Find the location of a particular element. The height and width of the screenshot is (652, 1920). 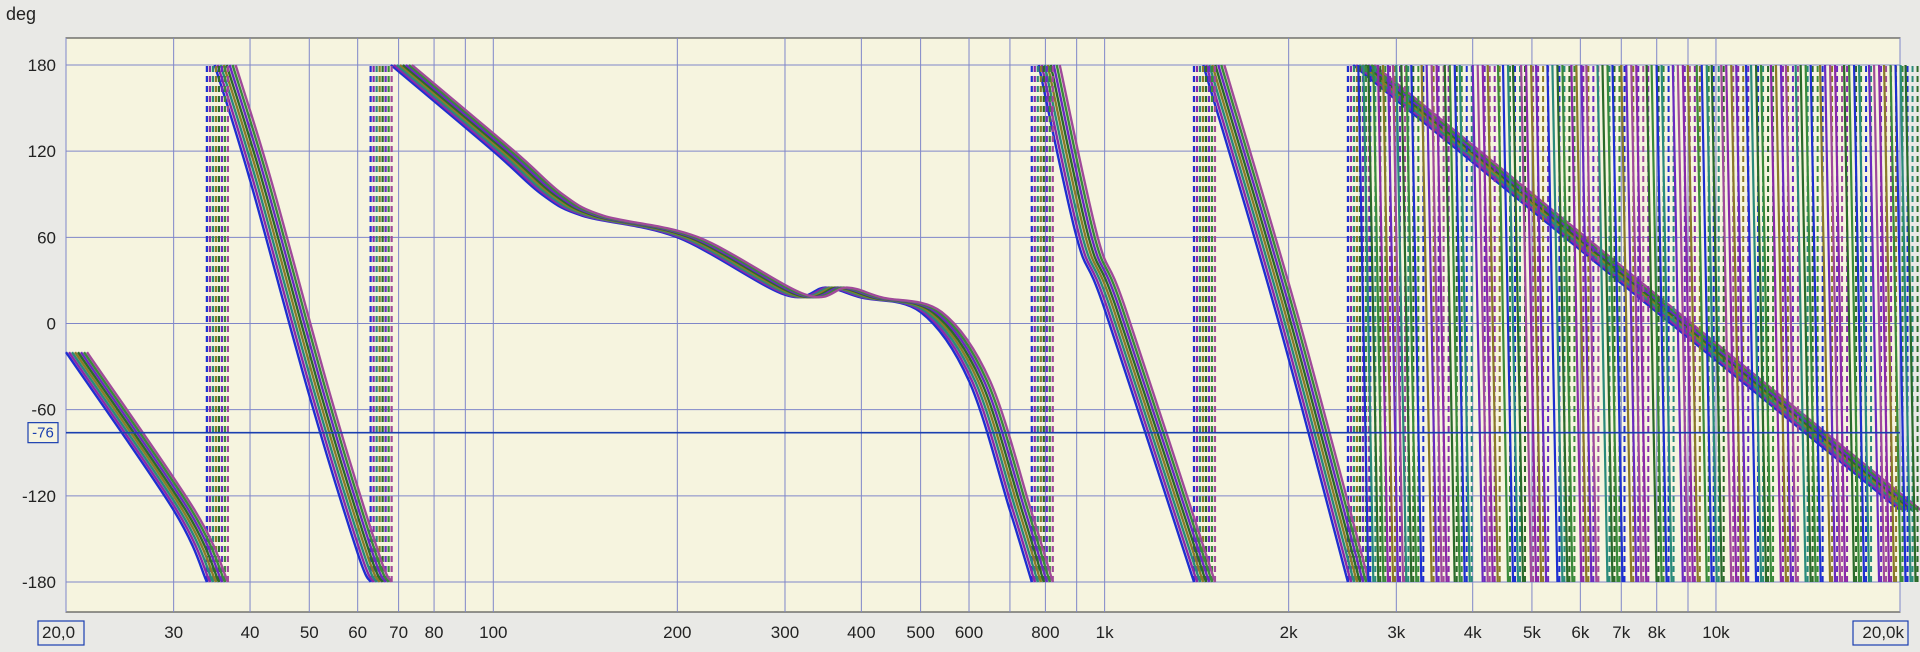

x-tick-label: 500 is located at coordinates (920, 632).